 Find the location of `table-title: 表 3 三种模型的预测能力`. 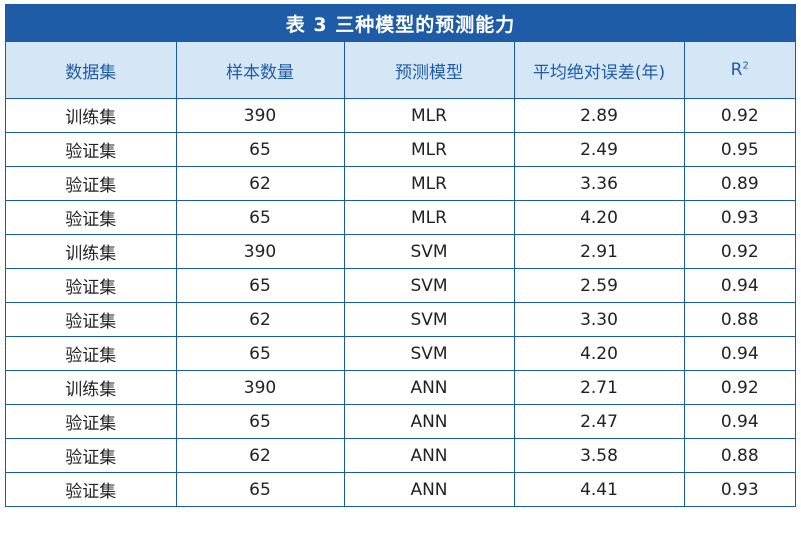

table-title: 表 3 三种模型的预测能力 is located at coordinates (400, 23).